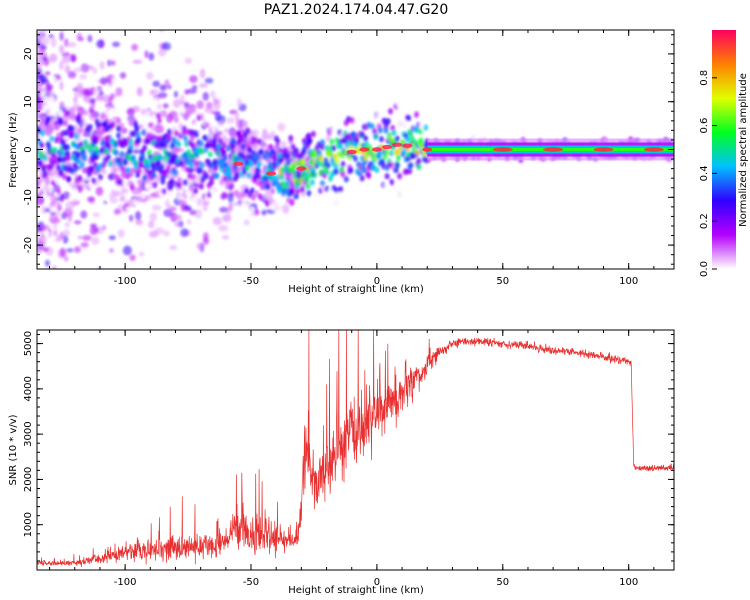  Describe the element at coordinates (125, 281) in the screenshot. I see `spectrogram-x-tick-label: -100` at that location.